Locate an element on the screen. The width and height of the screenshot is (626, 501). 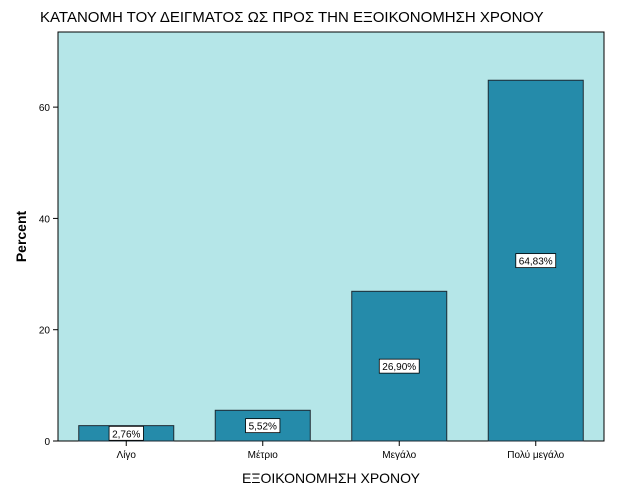
y-tick-label: 20 is located at coordinates (45, 331).